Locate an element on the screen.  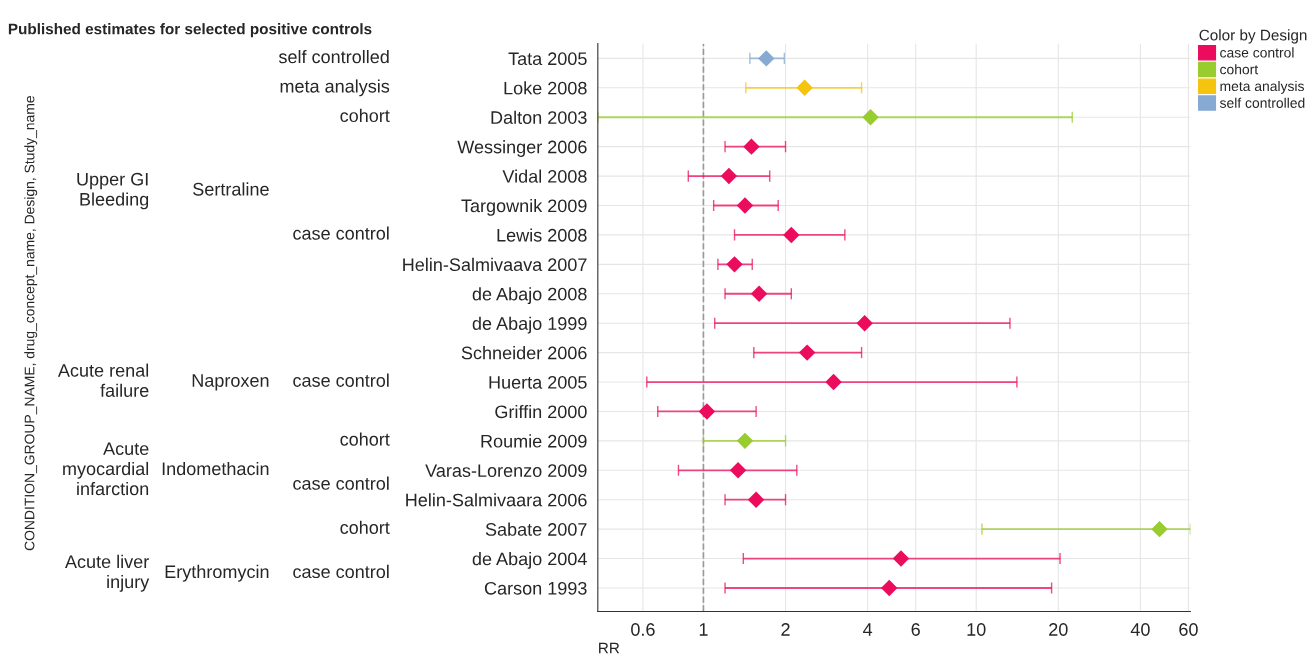
x-tick-label: 6 is located at coordinates (915, 629).